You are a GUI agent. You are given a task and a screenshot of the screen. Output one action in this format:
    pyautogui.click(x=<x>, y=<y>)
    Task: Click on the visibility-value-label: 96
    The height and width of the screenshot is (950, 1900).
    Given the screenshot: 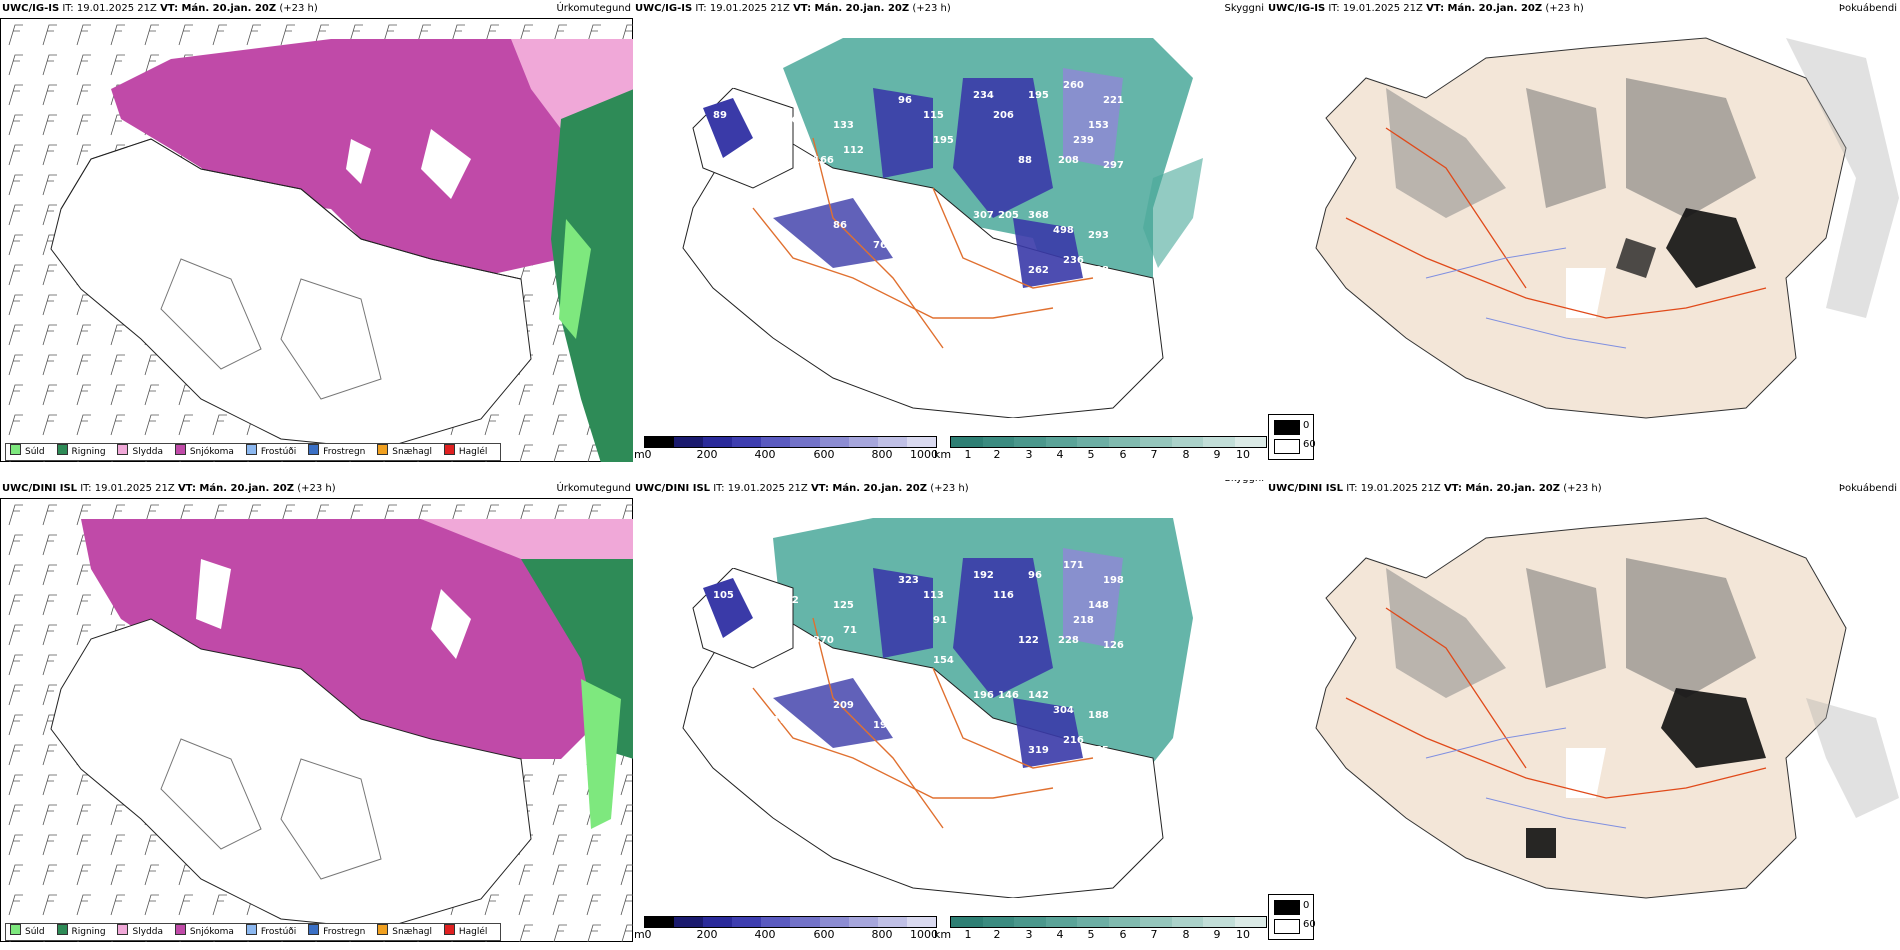 What is the action you would take?
    pyautogui.click(x=1035, y=575)
    